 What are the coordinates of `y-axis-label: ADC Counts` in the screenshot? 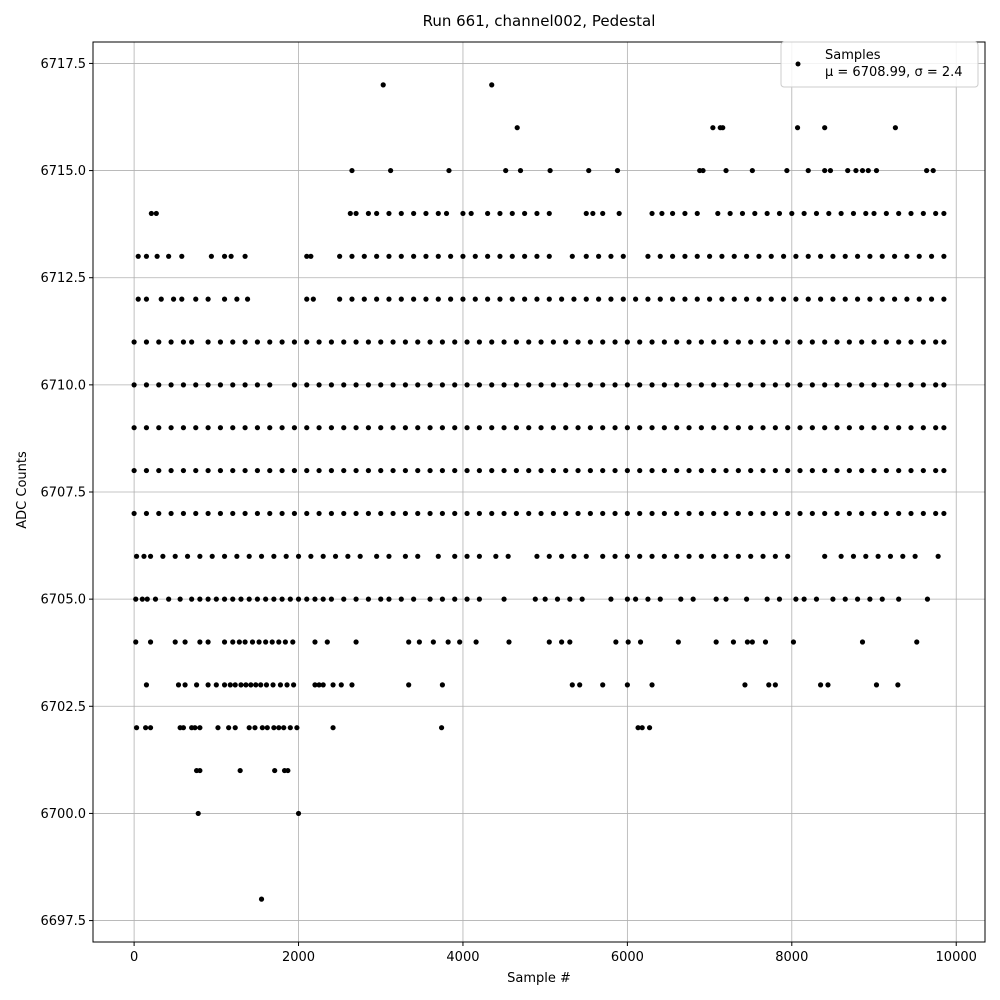 It's located at (22, 490).